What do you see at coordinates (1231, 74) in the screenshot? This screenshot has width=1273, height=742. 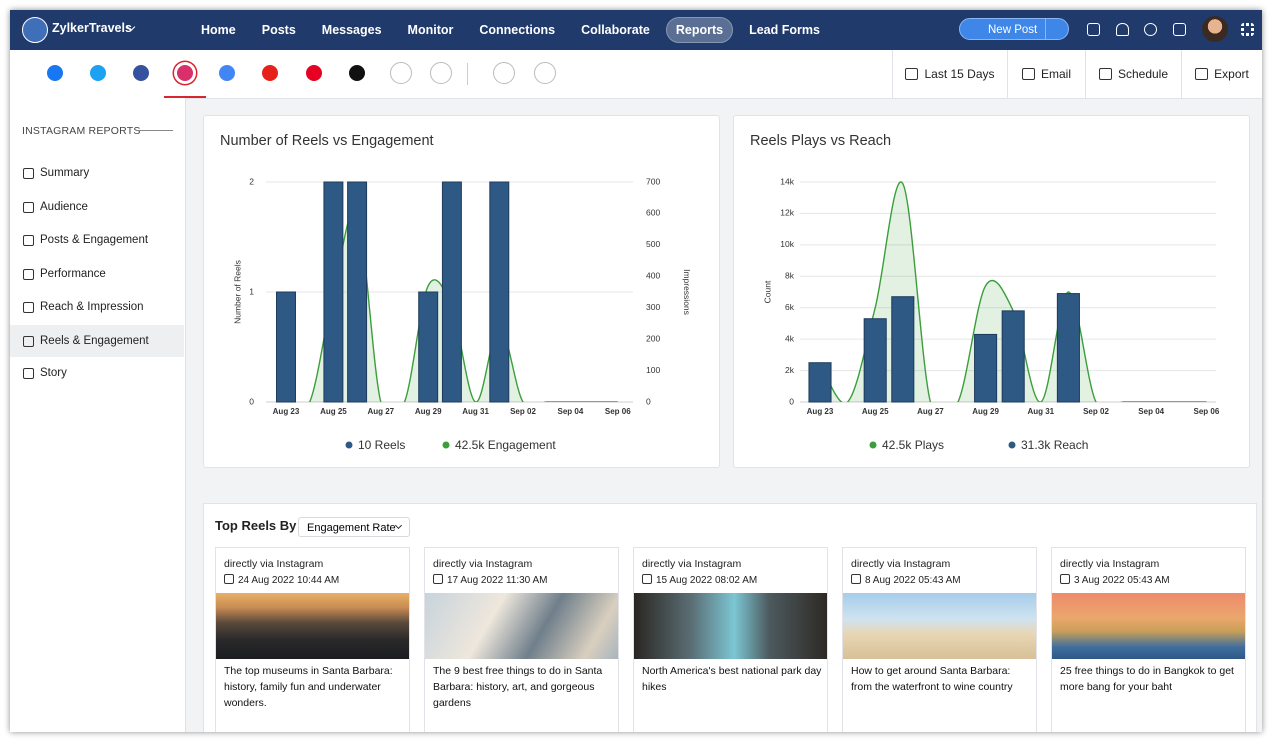 I see `action-label: Export` at bounding box center [1231, 74].